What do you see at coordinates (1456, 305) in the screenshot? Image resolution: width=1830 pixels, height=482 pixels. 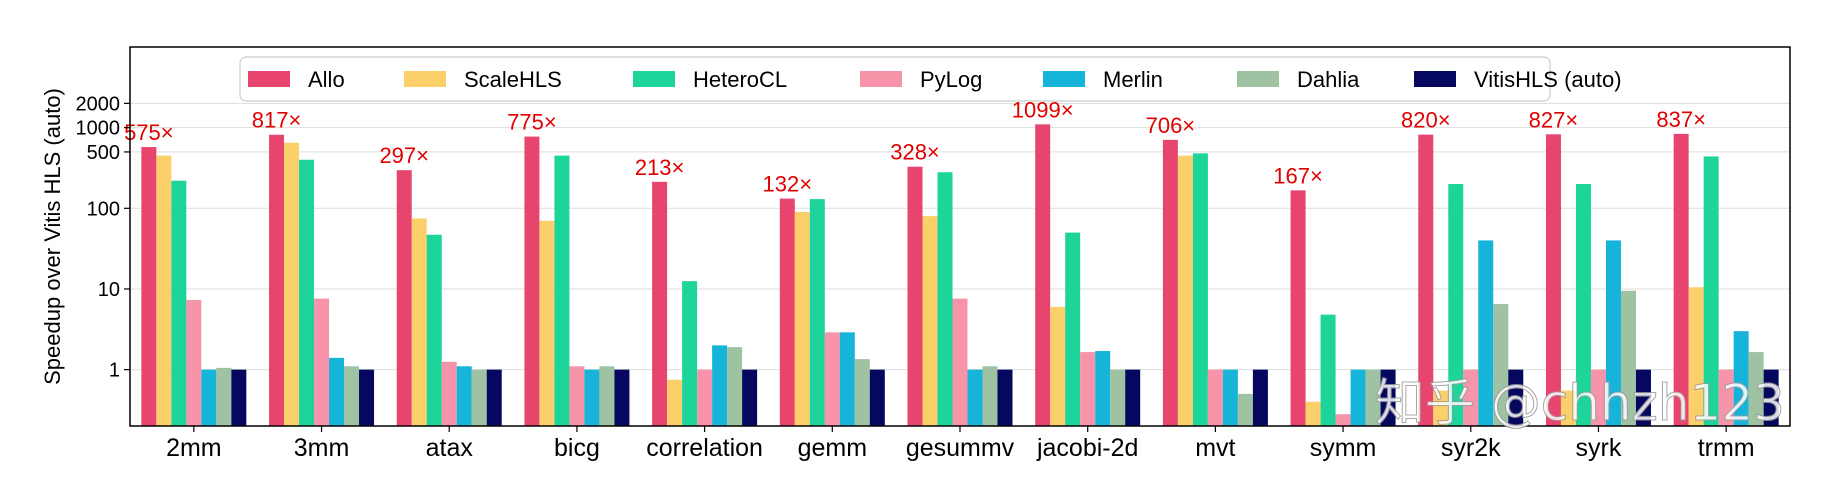 I see `bar-heterocl-syr2k` at bounding box center [1456, 305].